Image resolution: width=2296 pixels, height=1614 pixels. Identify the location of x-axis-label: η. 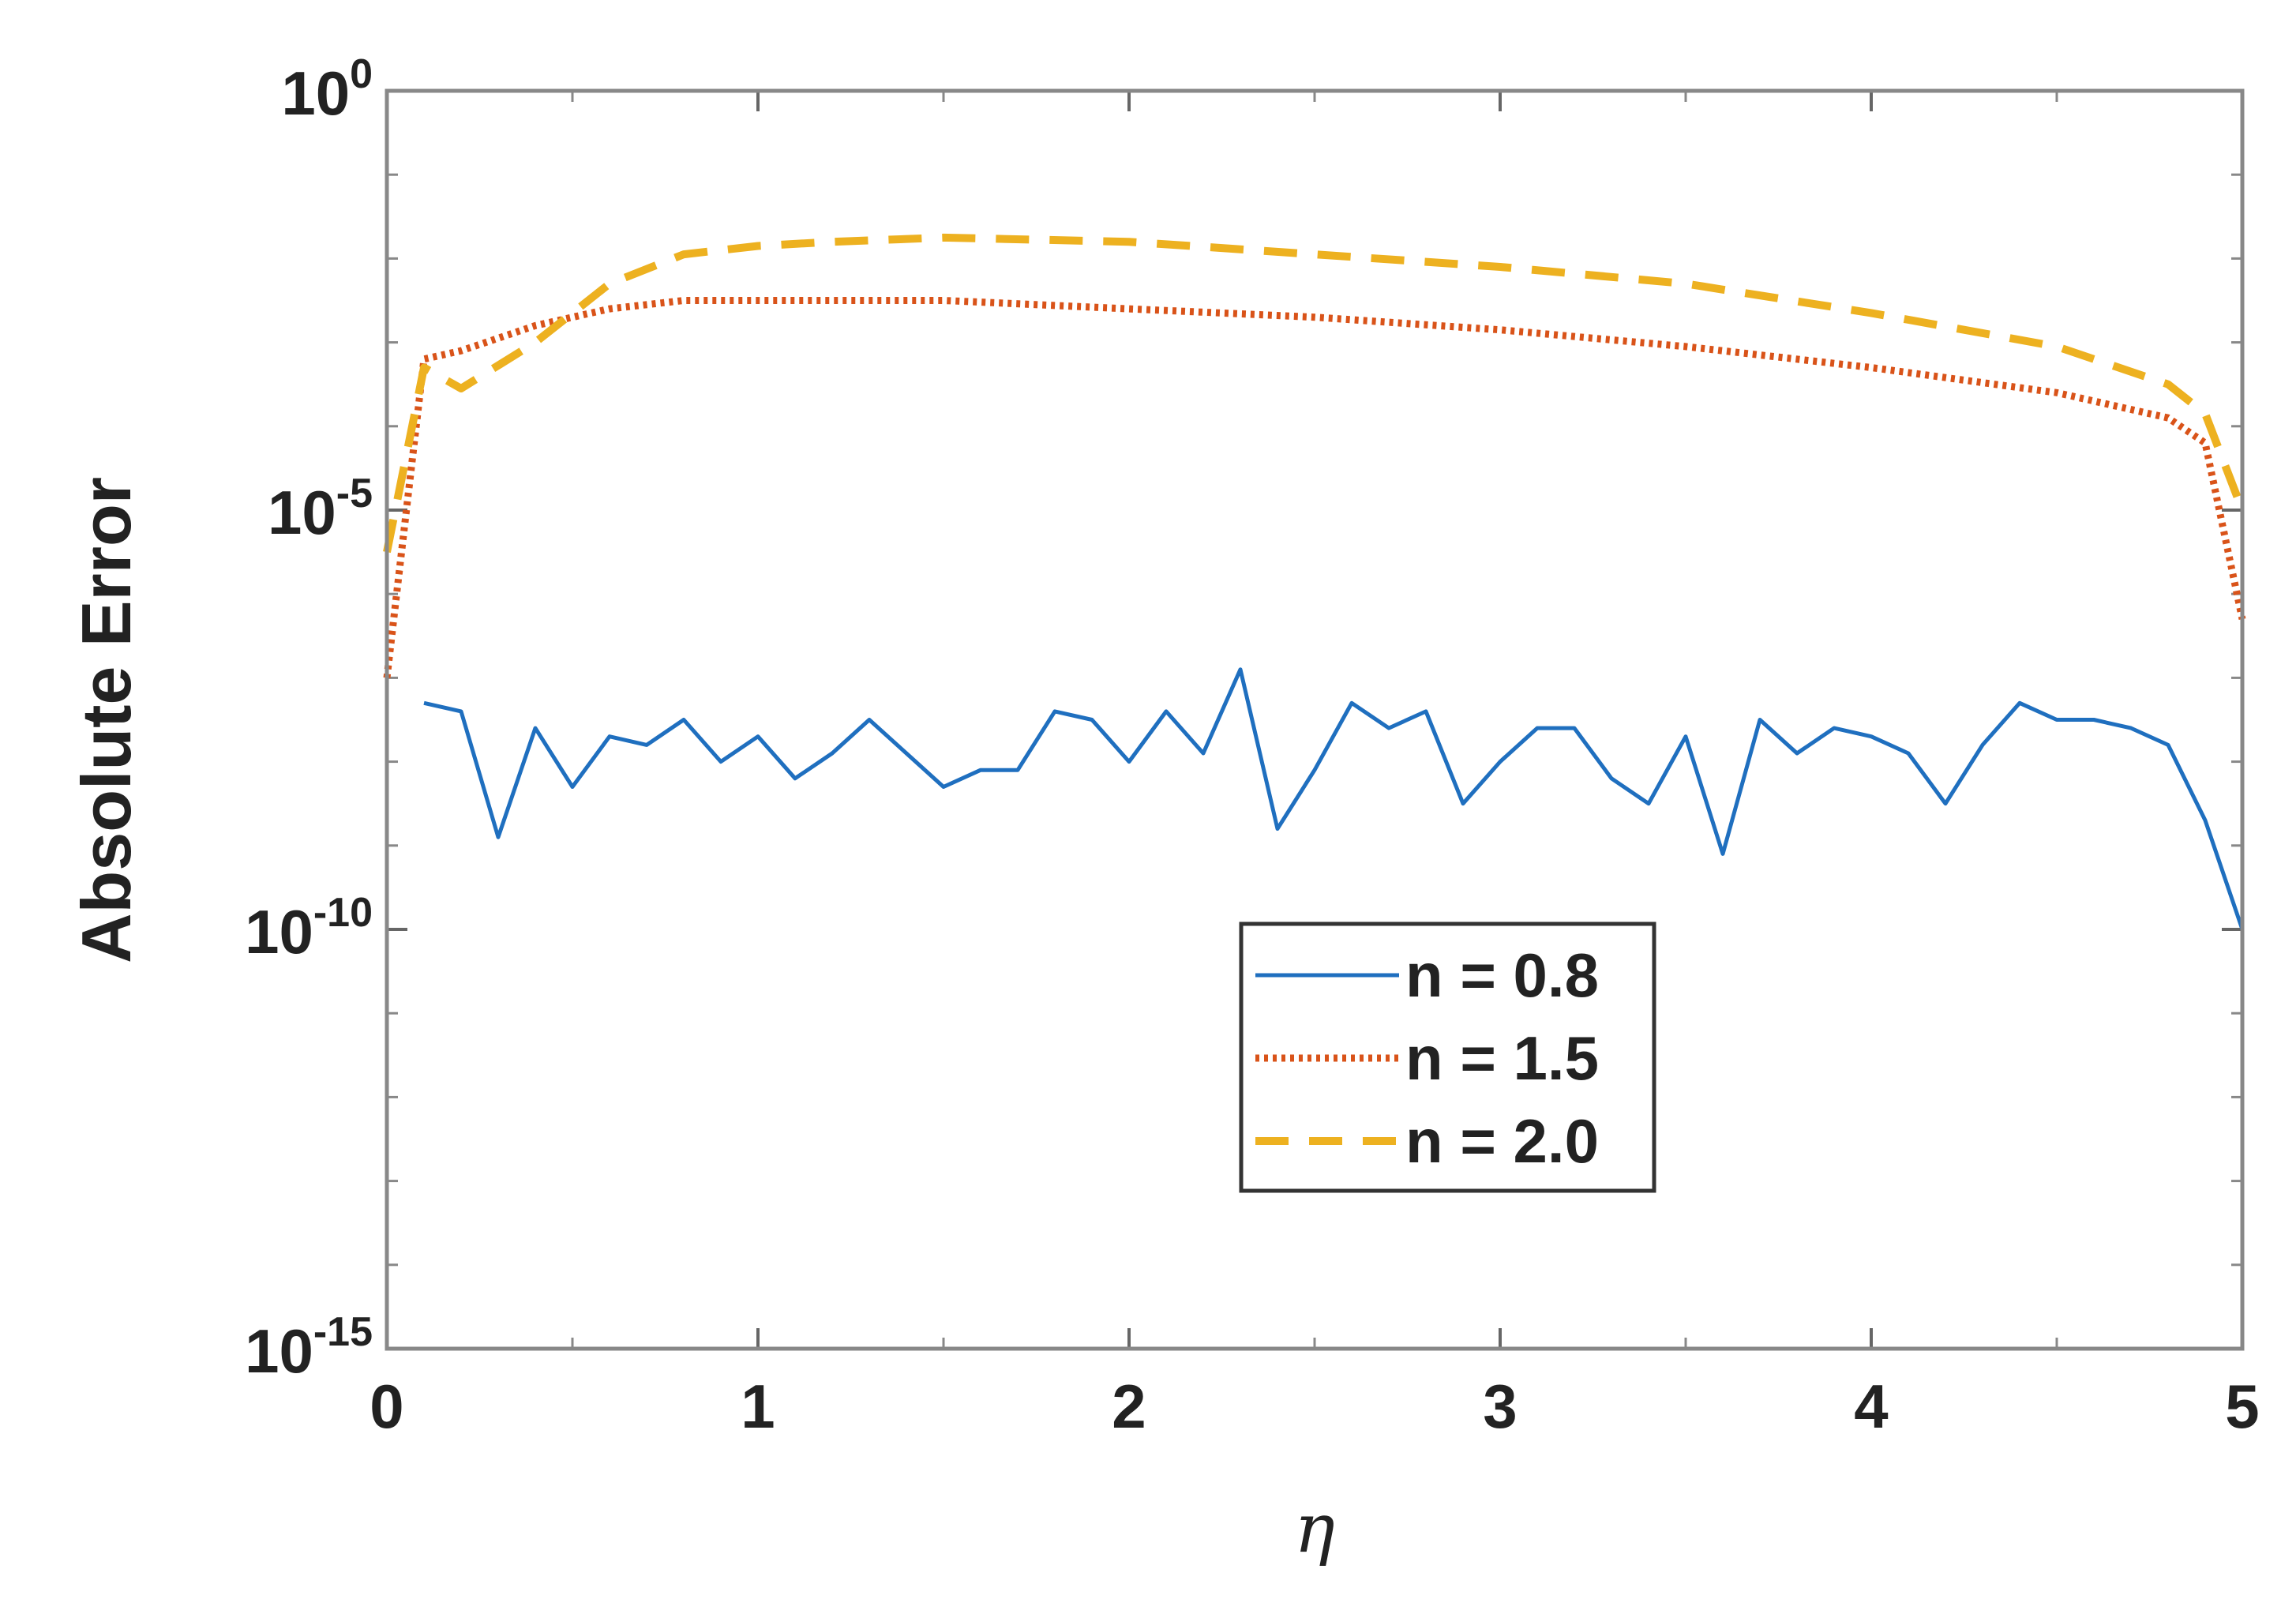
(1314, 1528).